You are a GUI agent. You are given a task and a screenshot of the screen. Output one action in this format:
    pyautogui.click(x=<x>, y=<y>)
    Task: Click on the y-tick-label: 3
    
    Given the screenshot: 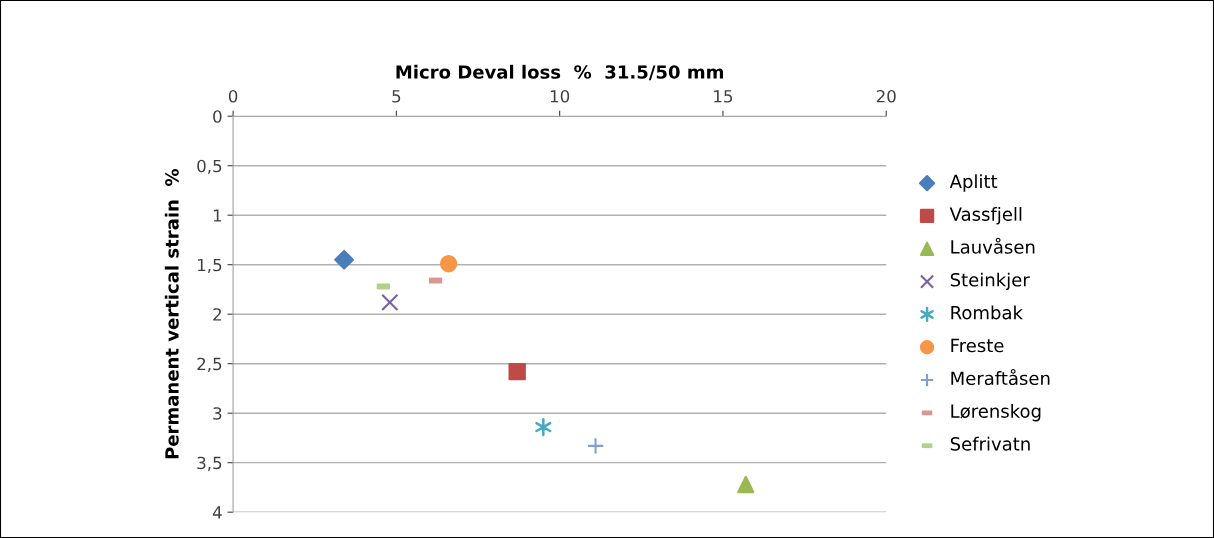 What is the action you would take?
    pyautogui.click(x=217, y=413)
    